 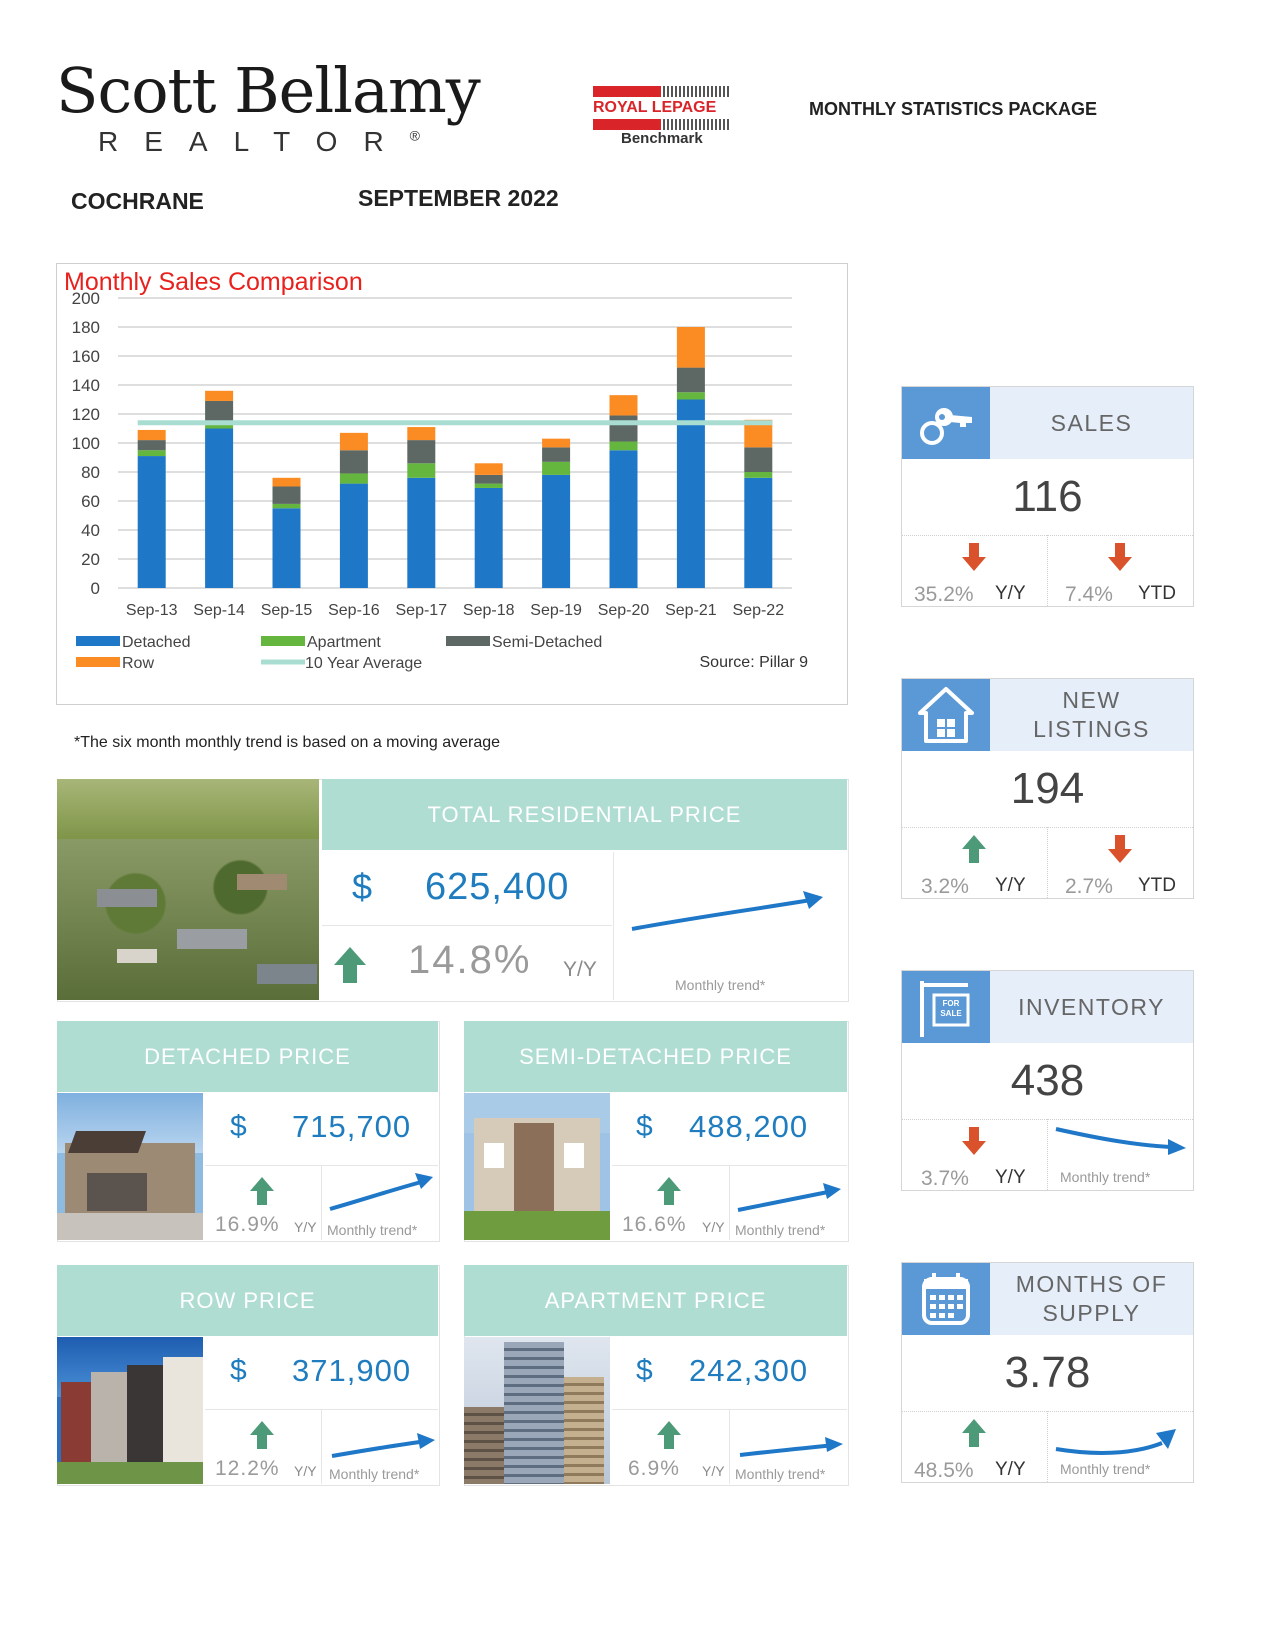 What do you see at coordinates (1010, 885) in the screenshot?
I see `new-listings-yy-unit: Y/Y` at bounding box center [1010, 885].